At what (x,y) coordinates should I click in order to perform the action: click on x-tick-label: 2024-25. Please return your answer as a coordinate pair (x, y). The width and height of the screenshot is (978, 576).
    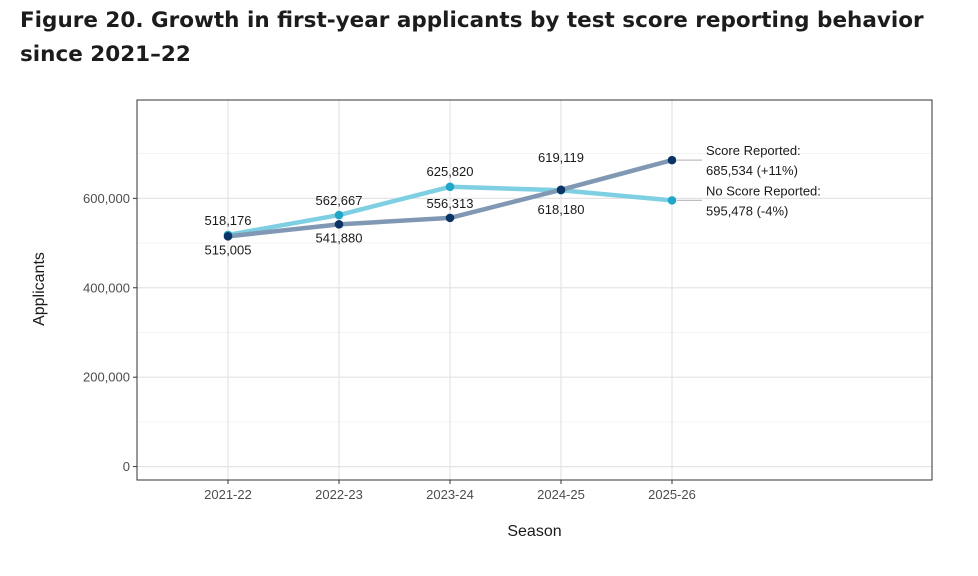
    Looking at the image, I should click on (561, 494).